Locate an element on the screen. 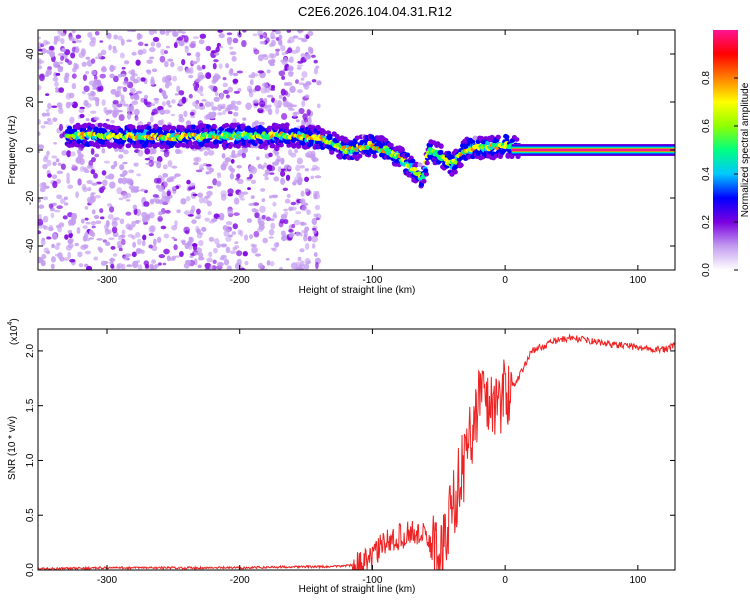 The image size is (750, 600). colorbar-ticks: 0.0 0.2 0.4 0.6 0.8 is located at coordinates (719, 174).